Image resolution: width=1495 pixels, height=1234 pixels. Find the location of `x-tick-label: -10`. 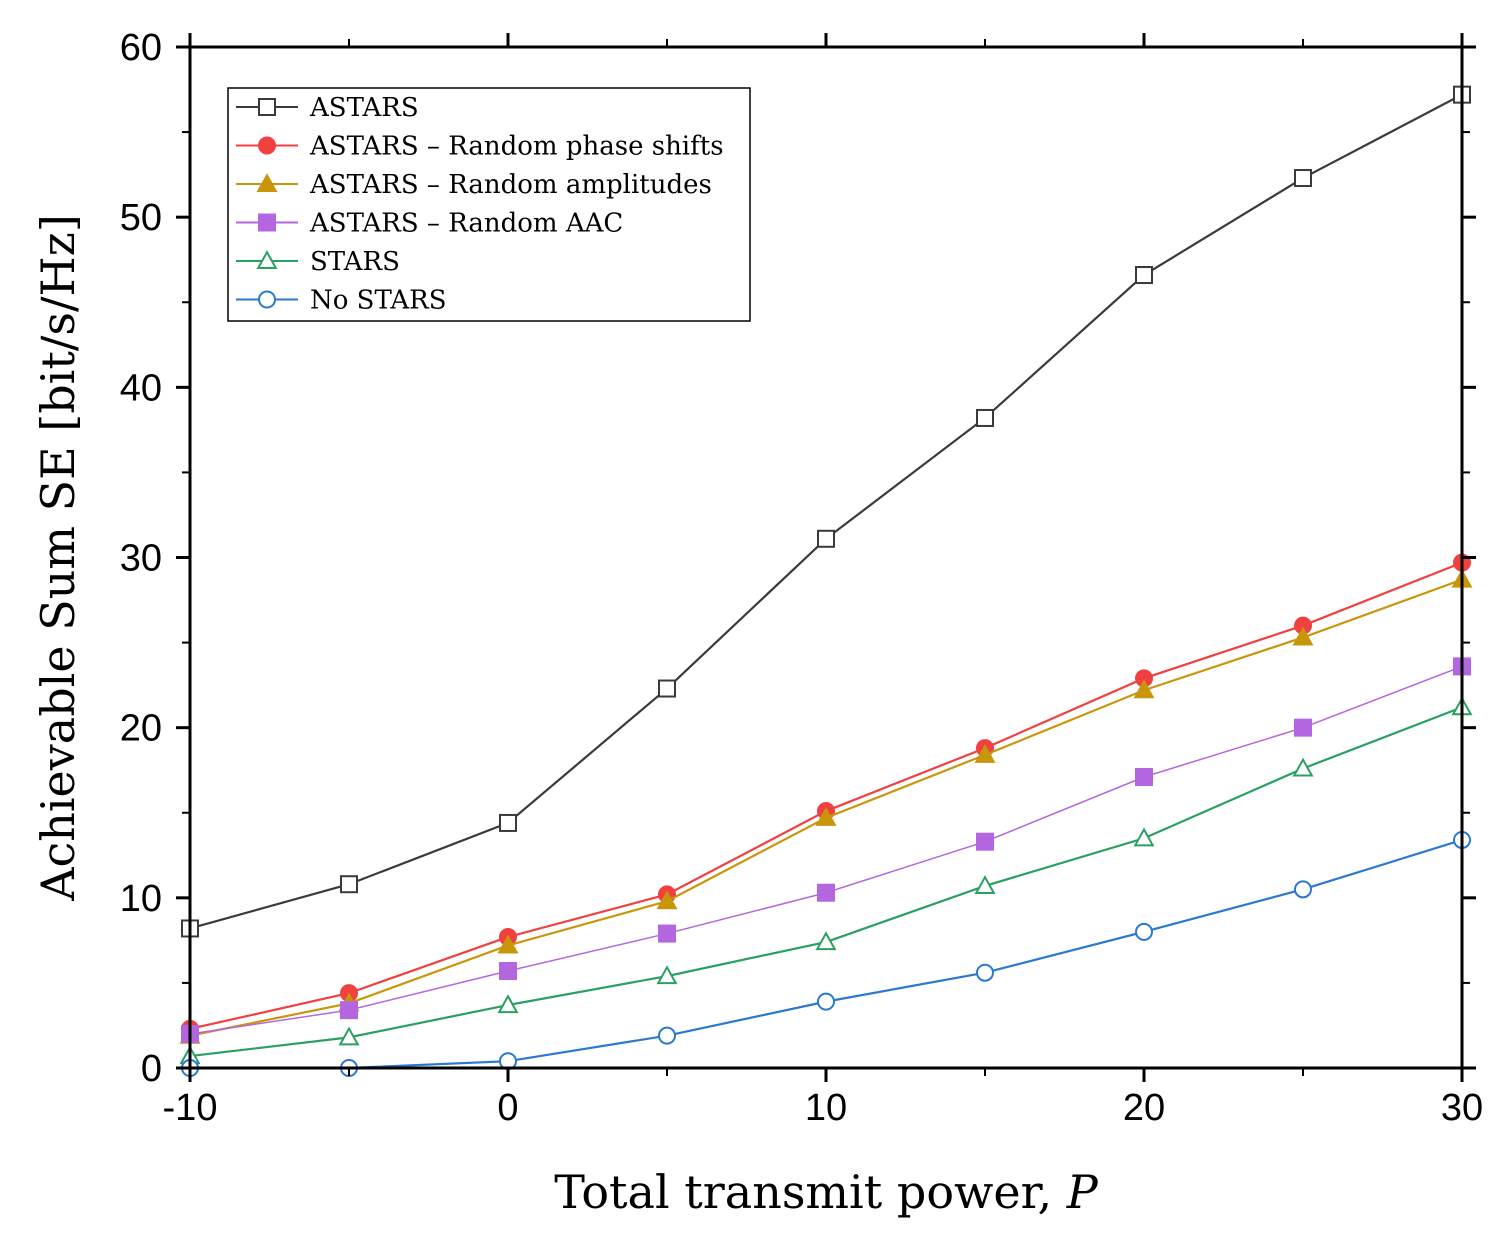

x-tick-label: -10 is located at coordinates (190, 1108).